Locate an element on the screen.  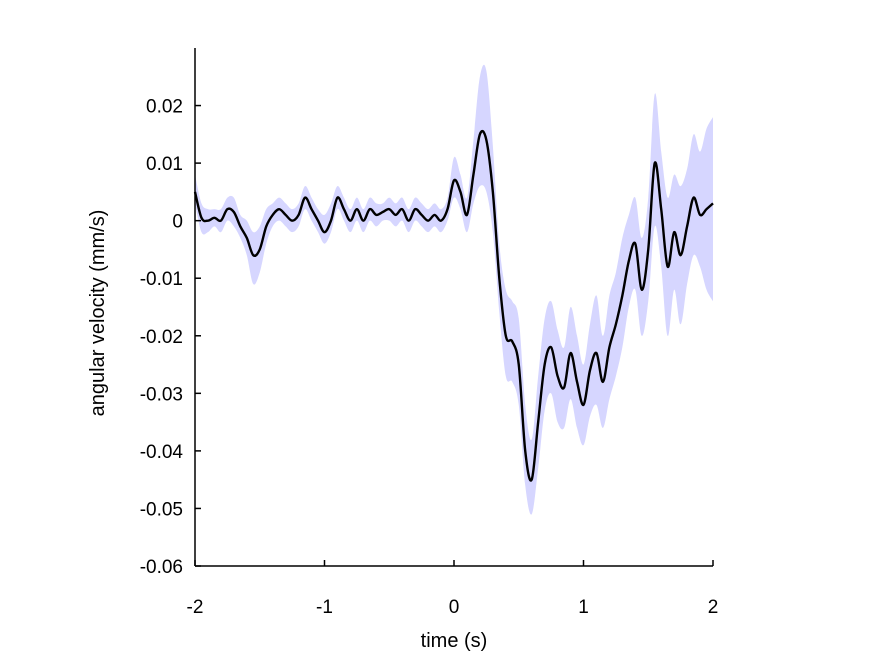
y-axis-label: angular velocity (mm/s) is located at coordinates (98, 313).